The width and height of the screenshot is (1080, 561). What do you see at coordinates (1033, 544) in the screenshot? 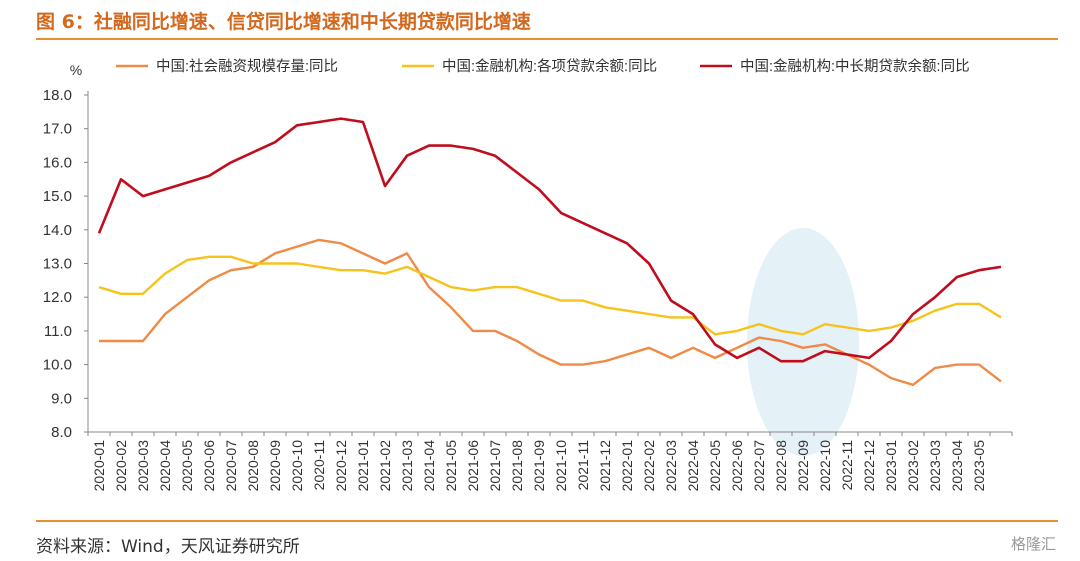
I see `watermark-logo: 格隆汇` at bounding box center [1033, 544].